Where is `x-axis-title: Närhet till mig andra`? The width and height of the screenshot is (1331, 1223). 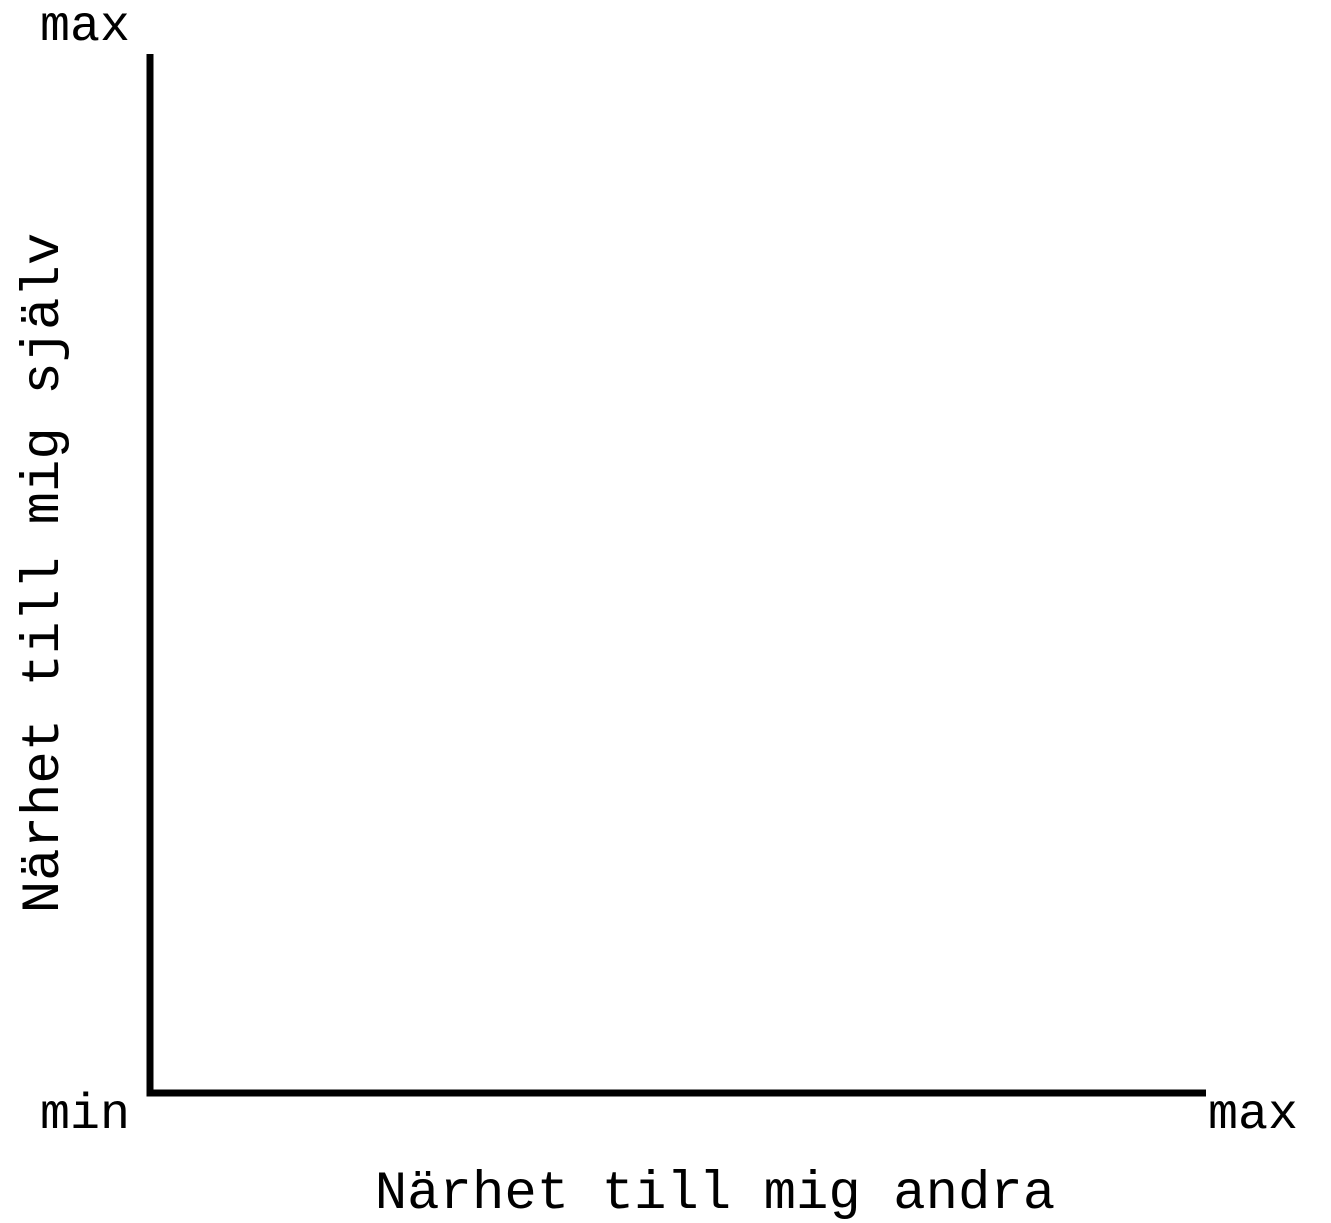 x-axis-title: Närhet till mig andra is located at coordinates (715, 1193).